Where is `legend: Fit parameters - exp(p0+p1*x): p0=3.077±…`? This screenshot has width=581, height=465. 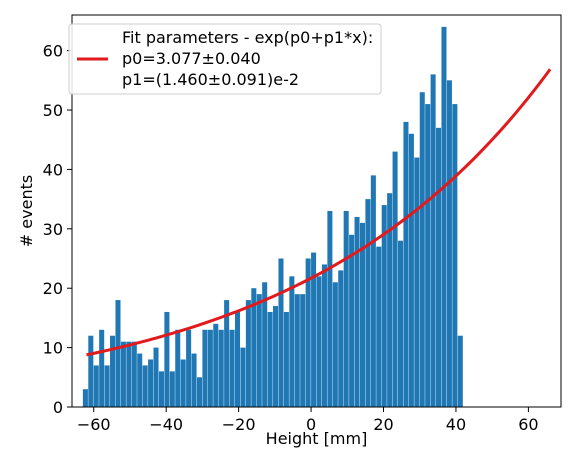 legend: Fit parameters - exp(p0+p1*x): p0=3.077±… is located at coordinates (225, 59).